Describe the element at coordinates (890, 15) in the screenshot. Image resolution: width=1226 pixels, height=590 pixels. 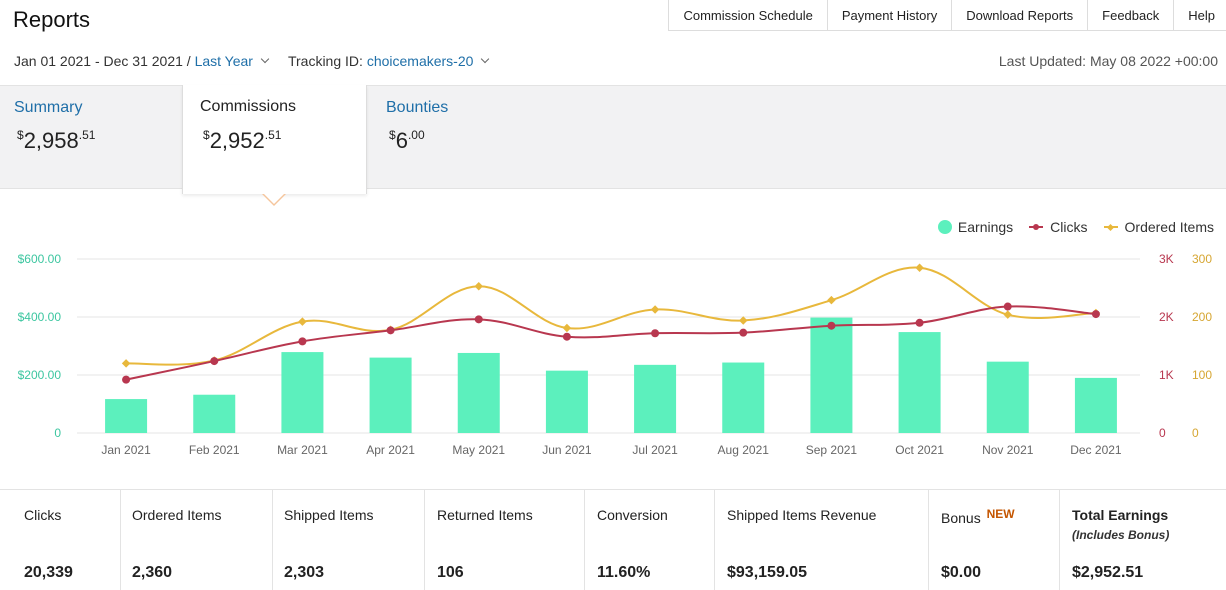
I see `tab-payment-history: Payment History` at that location.